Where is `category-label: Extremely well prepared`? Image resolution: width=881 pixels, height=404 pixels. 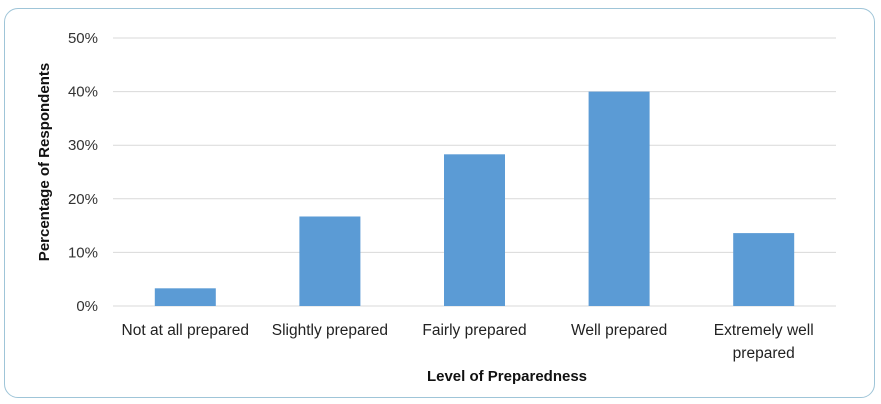
category-label: Extremely well prepared is located at coordinates (764, 342).